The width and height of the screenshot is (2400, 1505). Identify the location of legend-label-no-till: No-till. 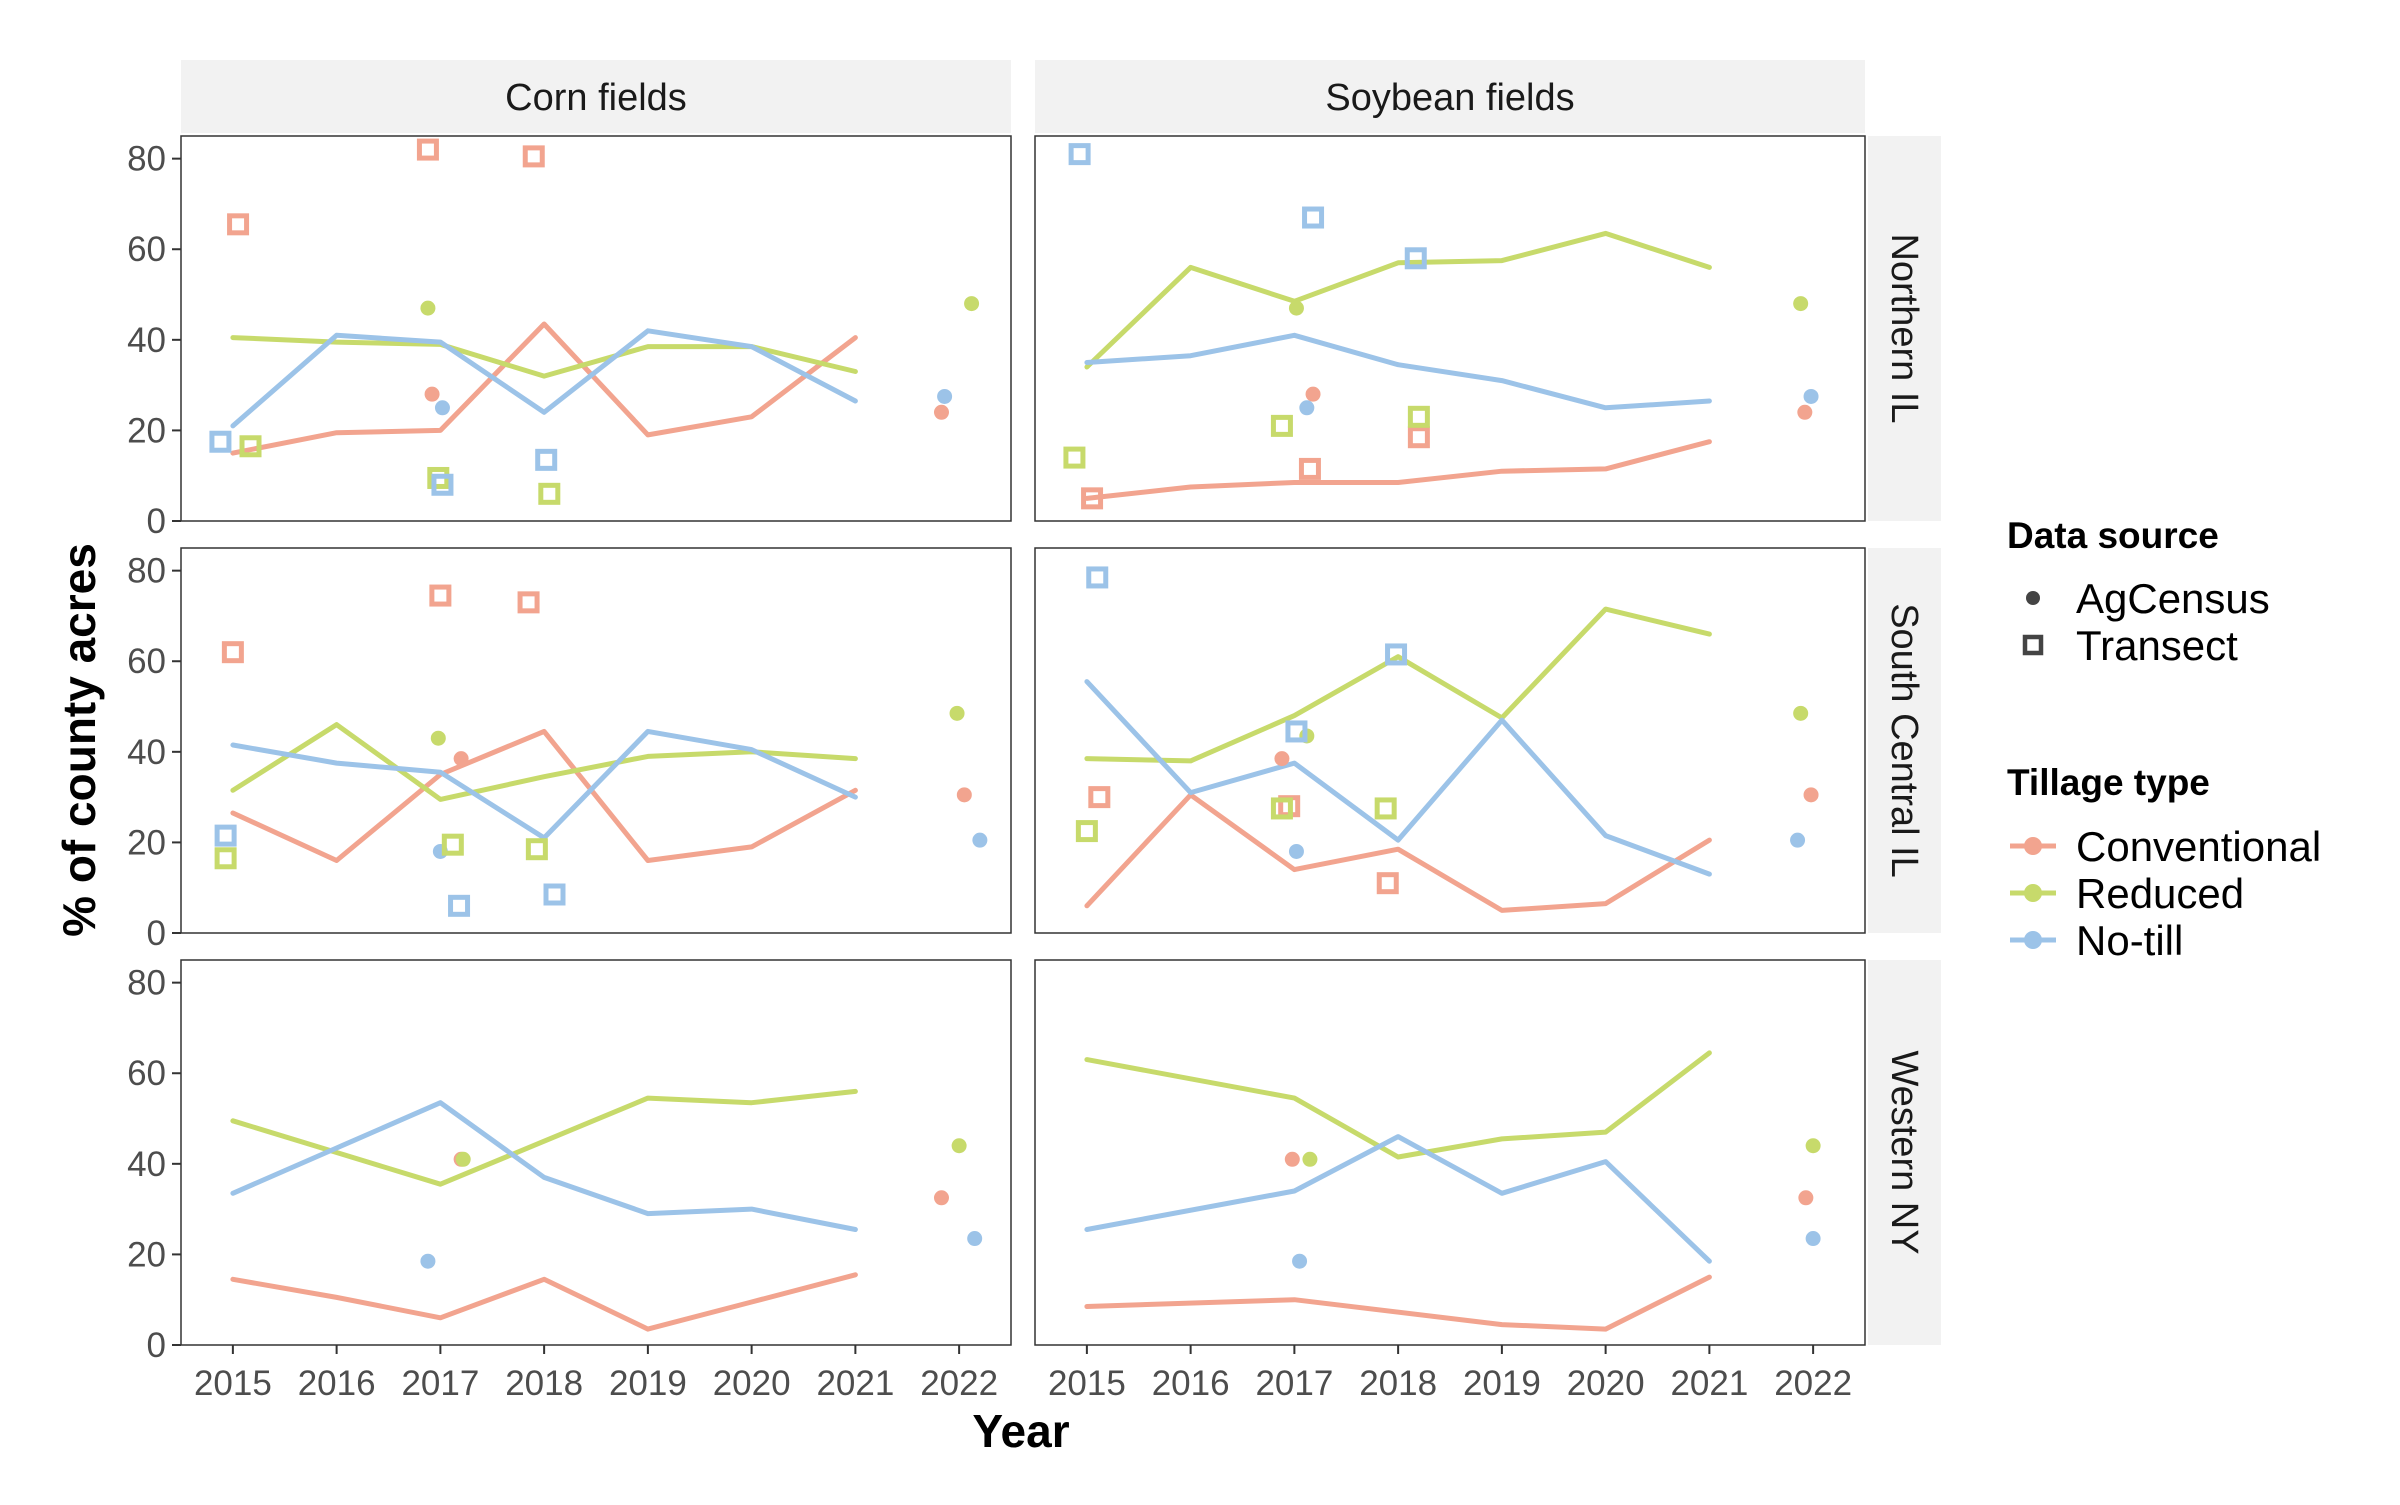
(2129, 940).